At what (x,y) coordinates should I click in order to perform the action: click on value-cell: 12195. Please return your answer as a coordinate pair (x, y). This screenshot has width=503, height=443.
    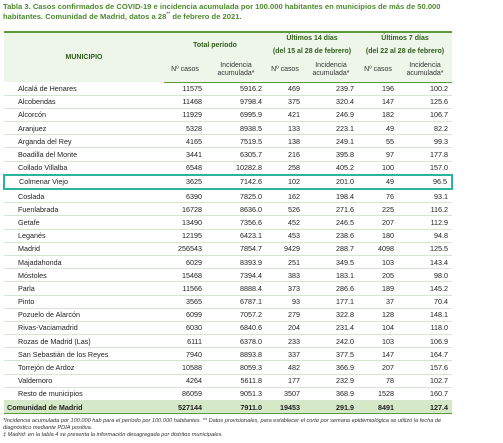
    Looking at the image, I should click on (185, 236).